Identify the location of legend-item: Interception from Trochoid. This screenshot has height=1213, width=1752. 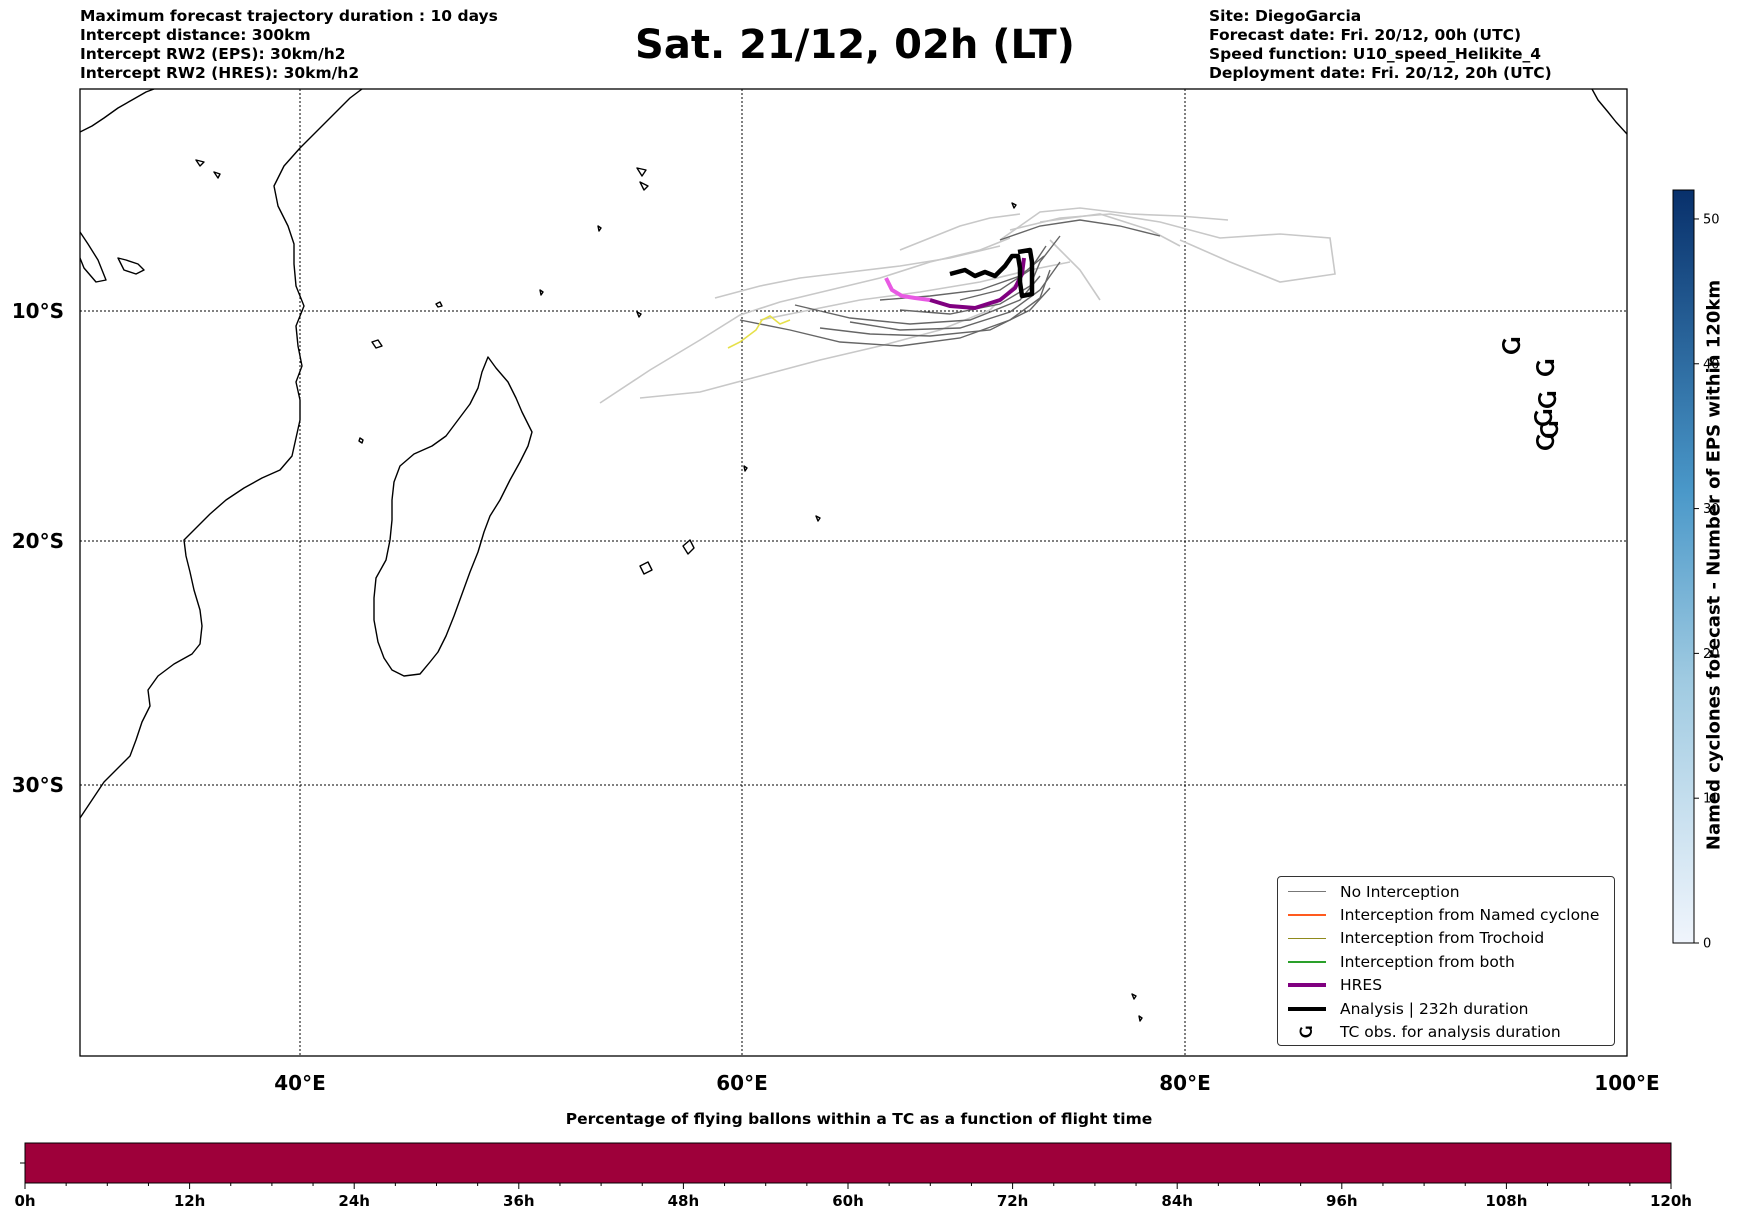
(1446, 938).